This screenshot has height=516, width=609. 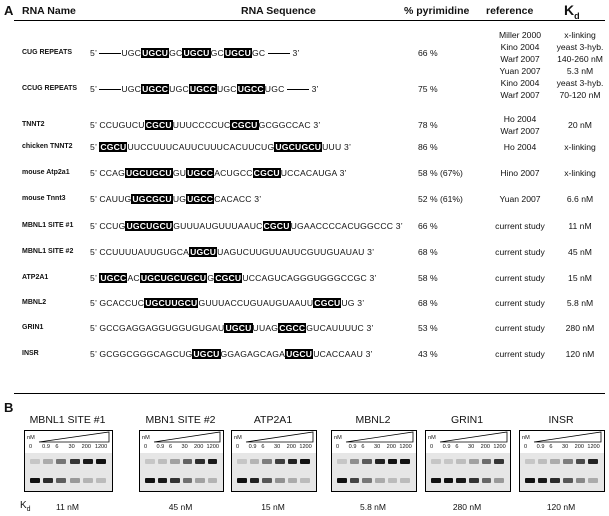 I want to click on kd-value: 5.3 nM, so click(x=580, y=71).